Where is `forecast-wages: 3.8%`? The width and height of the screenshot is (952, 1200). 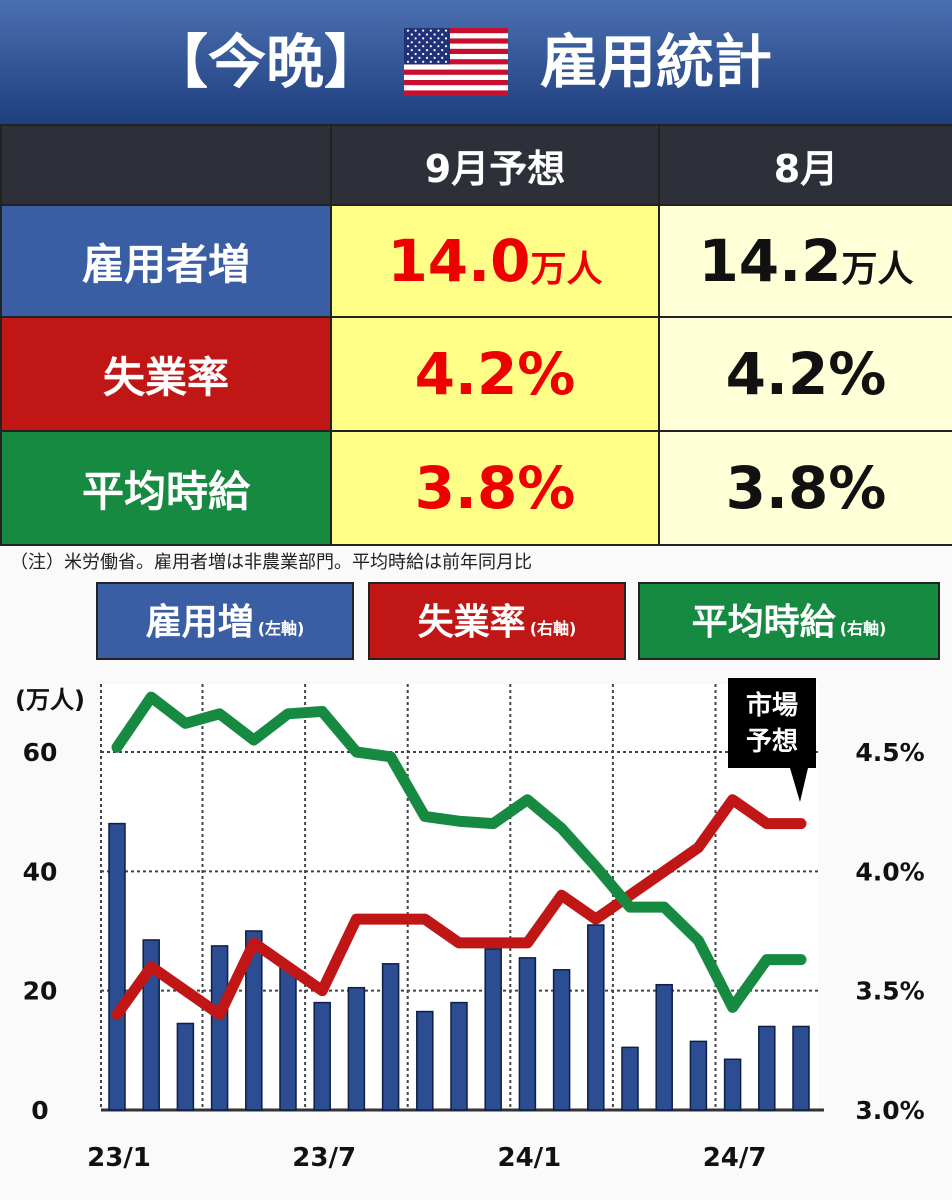
forecast-wages: 3.8% is located at coordinates (495, 488).